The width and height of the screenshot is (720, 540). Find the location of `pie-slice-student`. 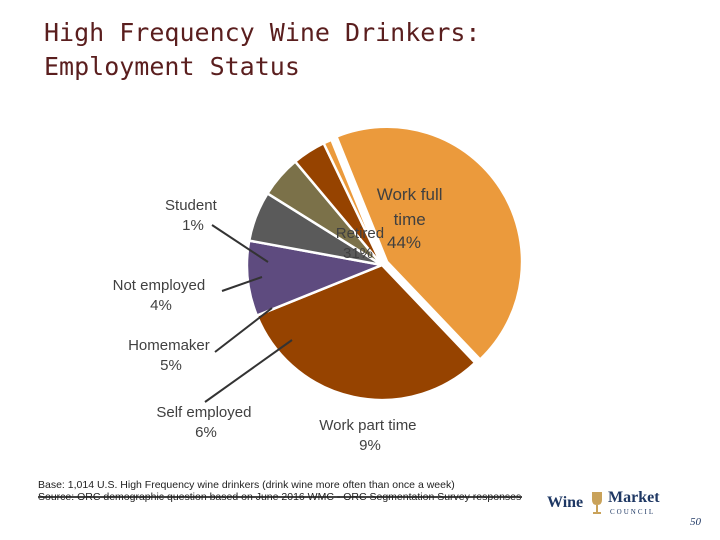

pie-slice-student is located at coordinates (353, 202).